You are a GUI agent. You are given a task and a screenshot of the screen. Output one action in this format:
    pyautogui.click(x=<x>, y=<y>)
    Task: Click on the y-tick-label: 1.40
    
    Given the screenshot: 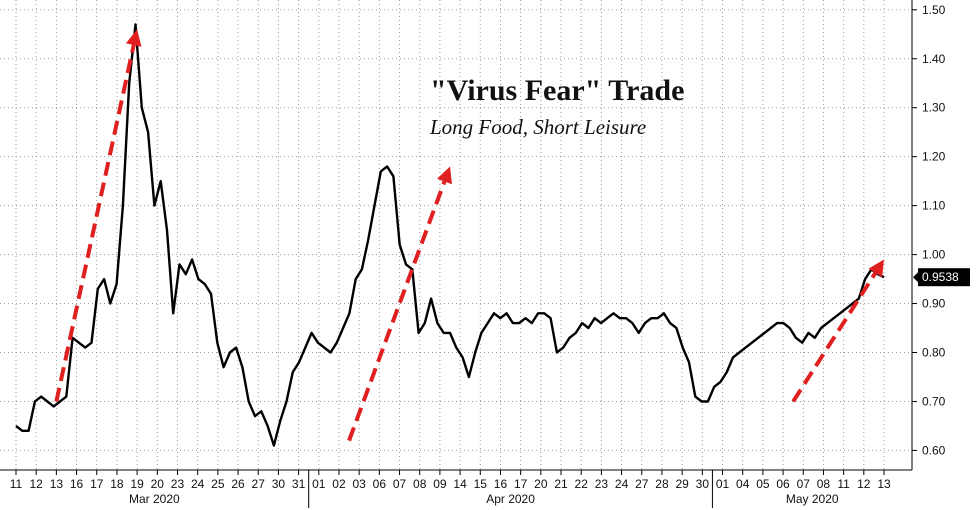 What is the action you would take?
    pyautogui.click(x=934, y=59)
    